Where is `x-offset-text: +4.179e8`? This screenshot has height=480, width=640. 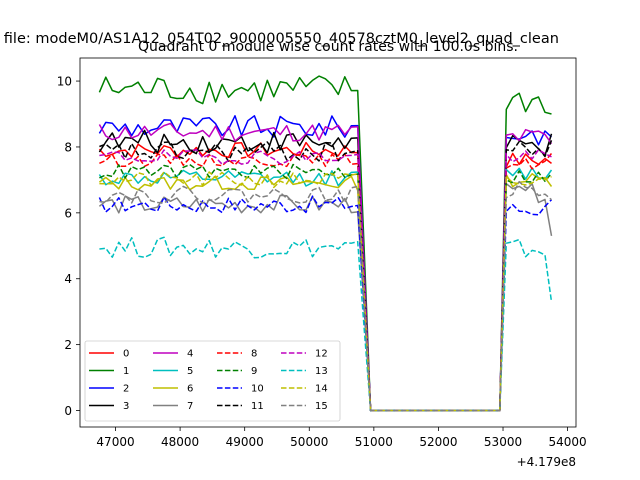 x-offset-text: +4.179e8 is located at coordinates (546, 462).